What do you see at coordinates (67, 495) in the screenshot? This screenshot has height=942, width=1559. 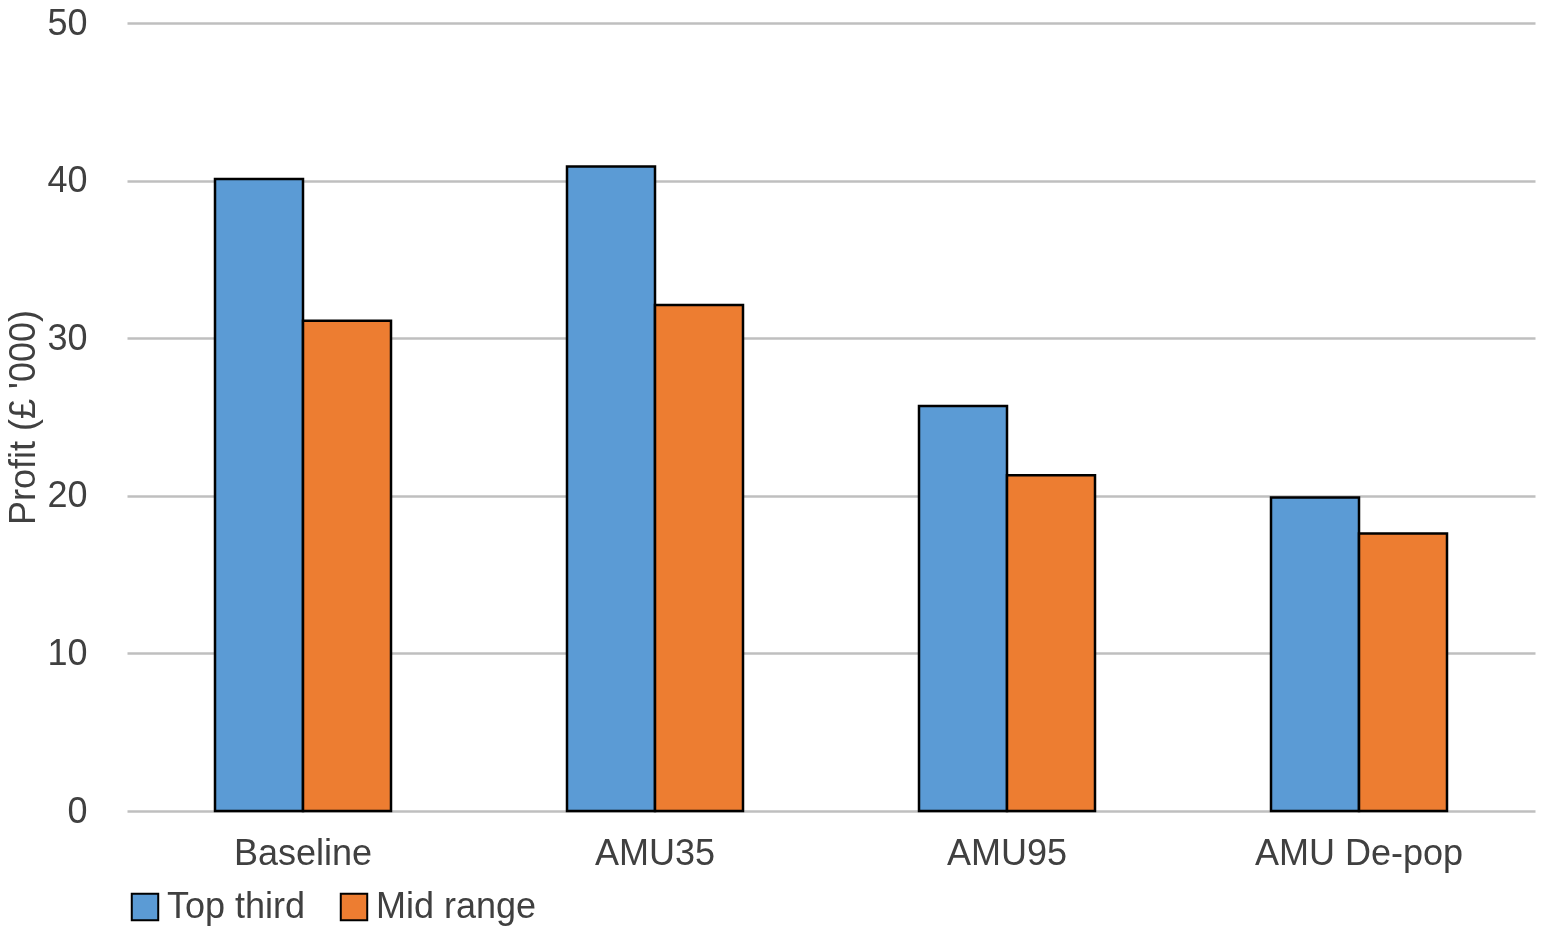 I see `y-tick-label: 20` at bounding box center [67, 495].